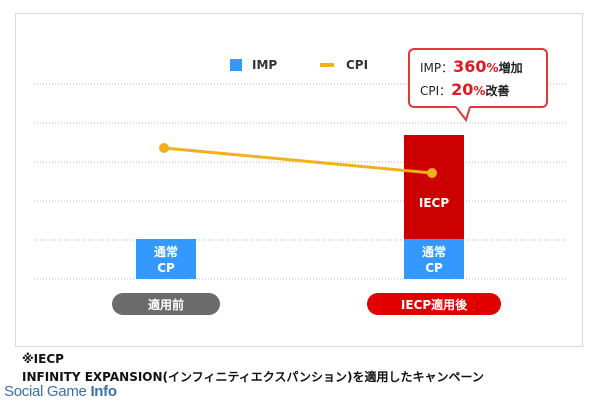 The image size is (600, 405). I want to click on callout-cpi-line: CPI：20%改善, so click(483, 90).